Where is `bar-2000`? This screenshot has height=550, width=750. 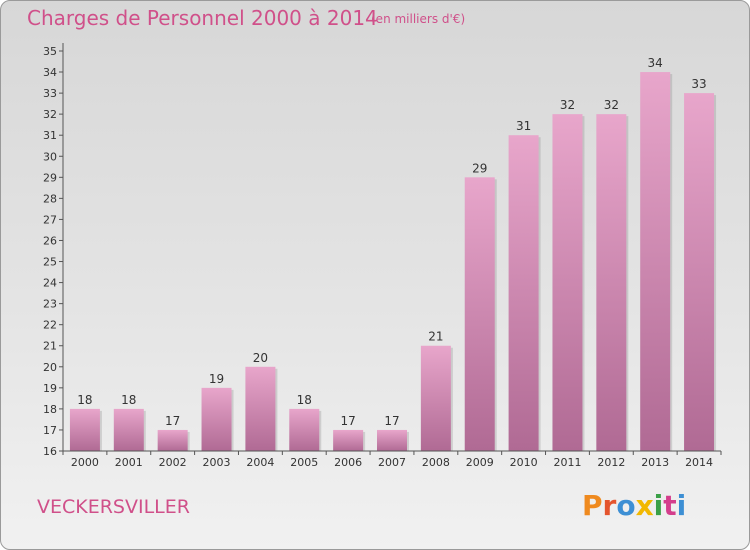 bar-2000 is located at coordinates (84, 429).